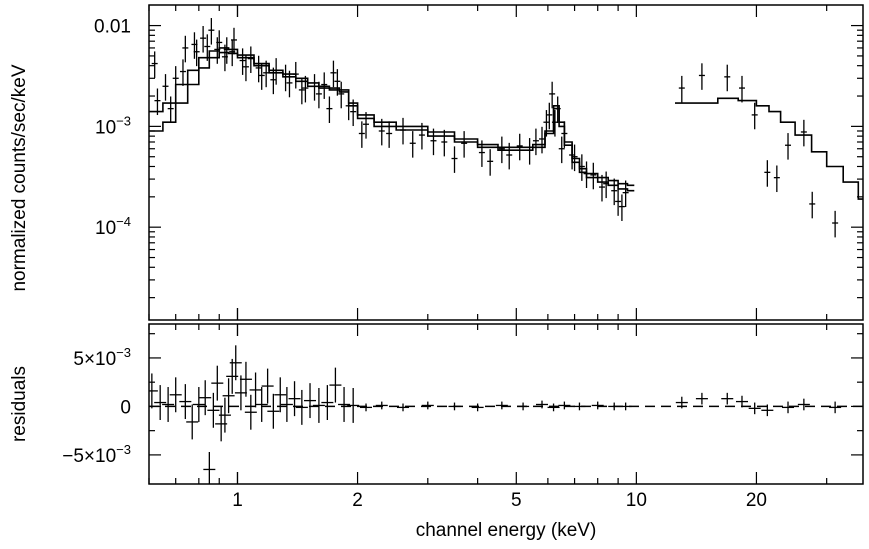  What do you see at coordinates (357, 500) in the screenshot?
I see `x-tick-label: 2` at bounding box center [357, 500].